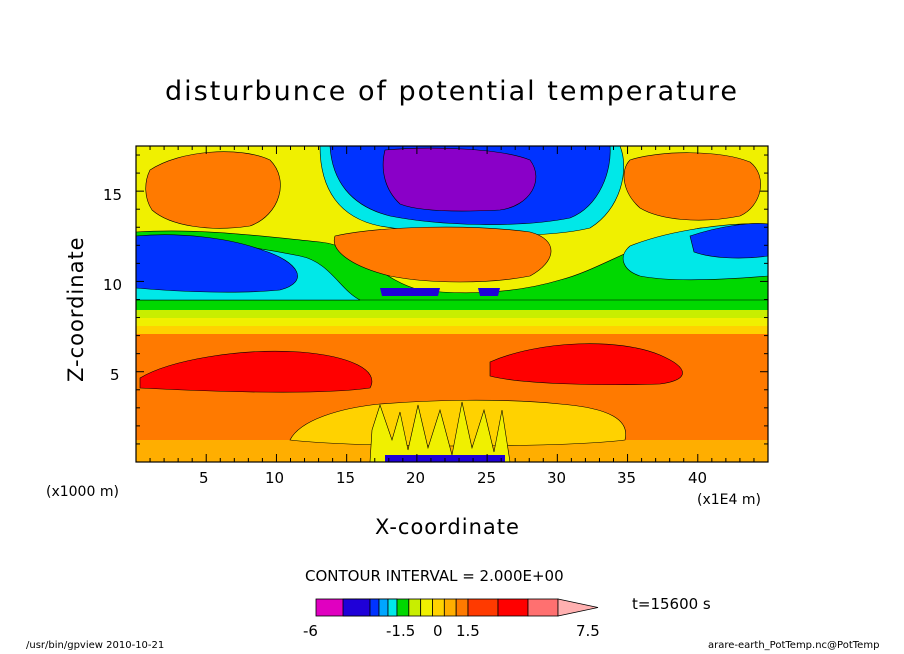  I want to click on x-tick-label: 35, so click(627, 478).